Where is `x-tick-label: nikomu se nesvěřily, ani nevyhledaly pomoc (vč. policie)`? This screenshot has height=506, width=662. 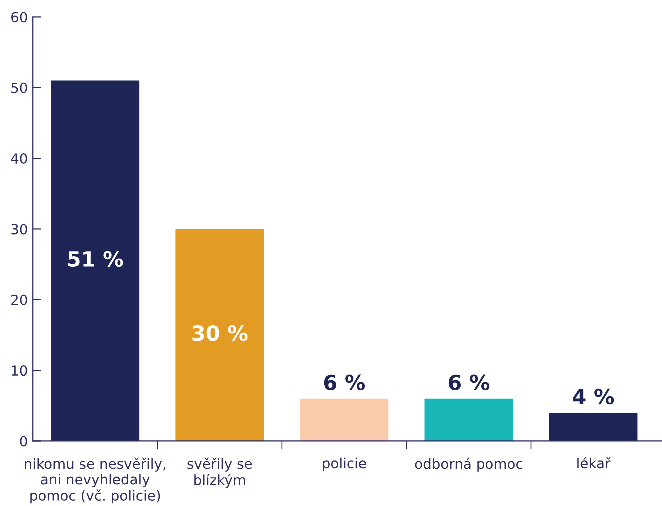
x-tick-label: nikomu se nesvěřily, ani nevyhledaly pomoc (vč. policie) is located at coordinates (95, 481).